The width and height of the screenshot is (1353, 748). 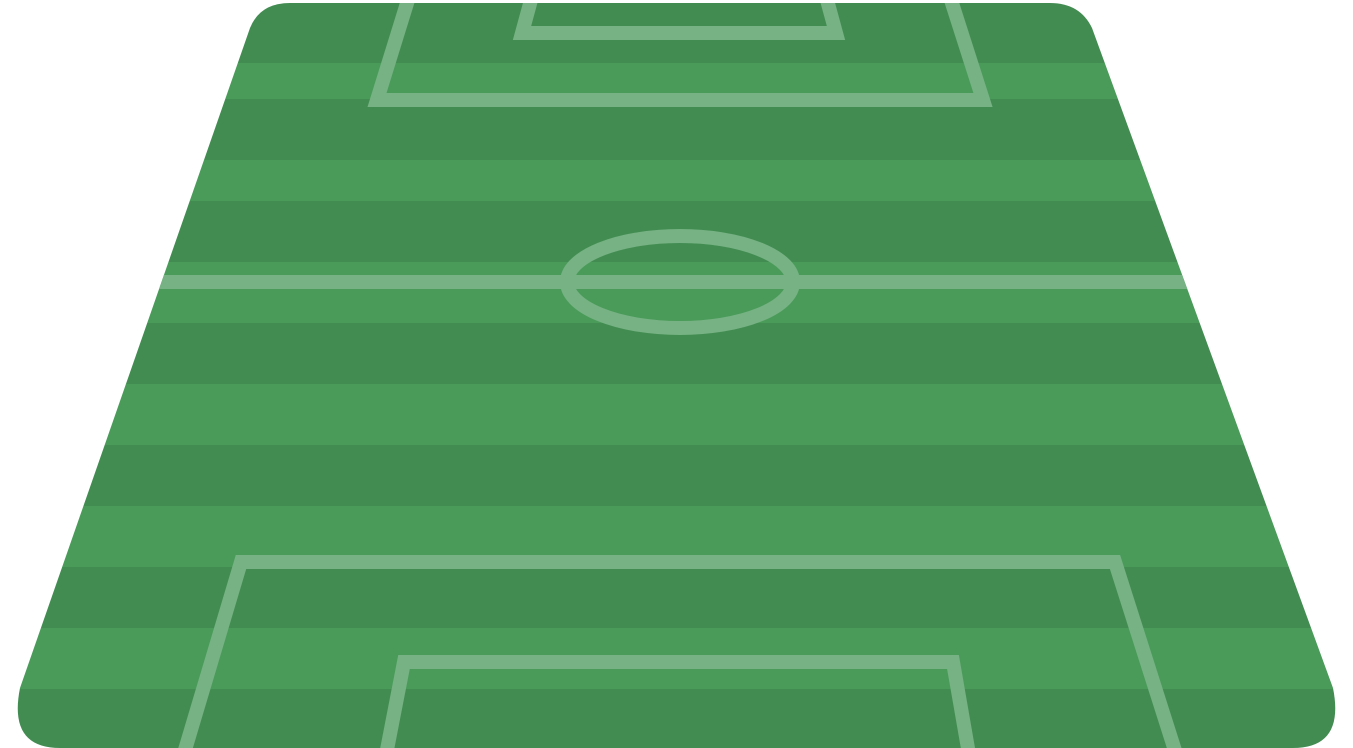 I want to click on top-penalty-area, so click(x=680, y=55).